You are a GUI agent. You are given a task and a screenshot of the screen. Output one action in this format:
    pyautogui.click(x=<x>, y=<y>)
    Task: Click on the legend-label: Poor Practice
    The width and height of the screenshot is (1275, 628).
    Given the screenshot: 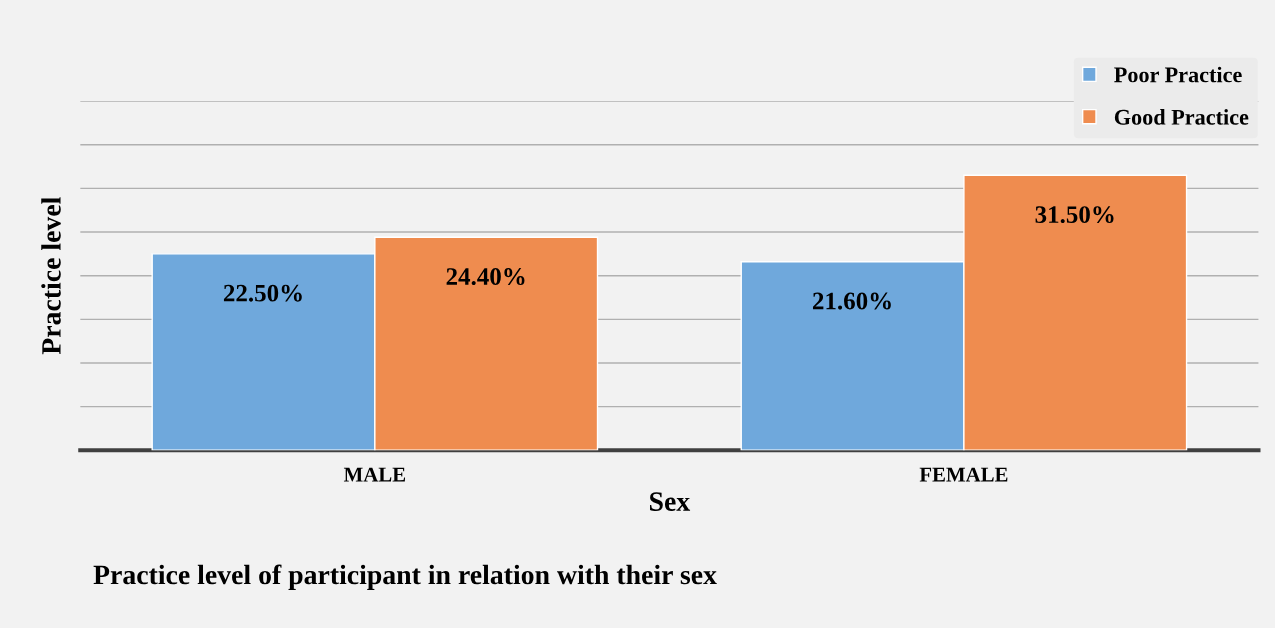 What is the action you would take?
    pyautogui.click(x=1178, y=74)
    